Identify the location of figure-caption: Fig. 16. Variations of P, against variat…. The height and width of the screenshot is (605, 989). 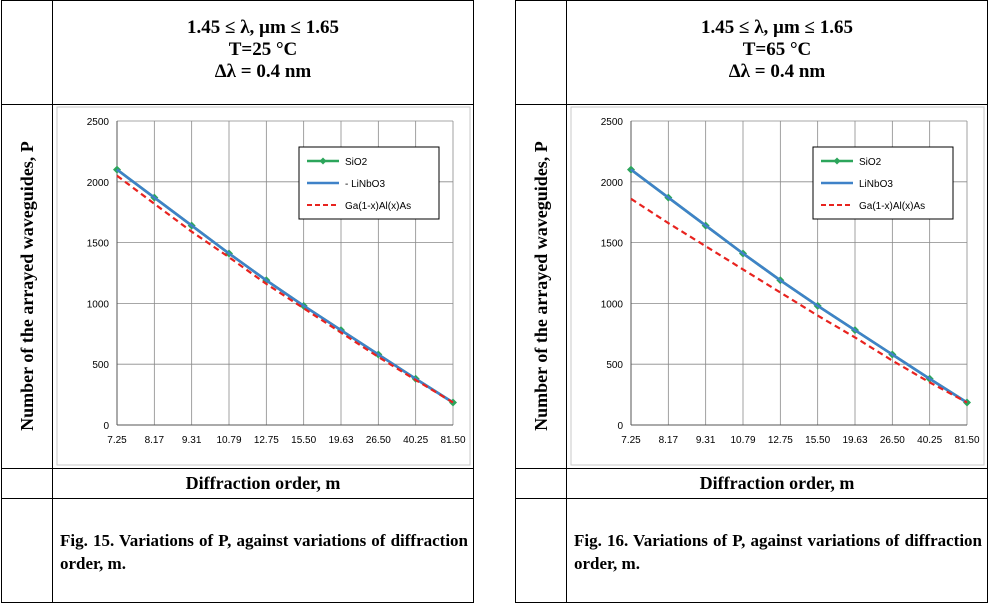
(778, 552).